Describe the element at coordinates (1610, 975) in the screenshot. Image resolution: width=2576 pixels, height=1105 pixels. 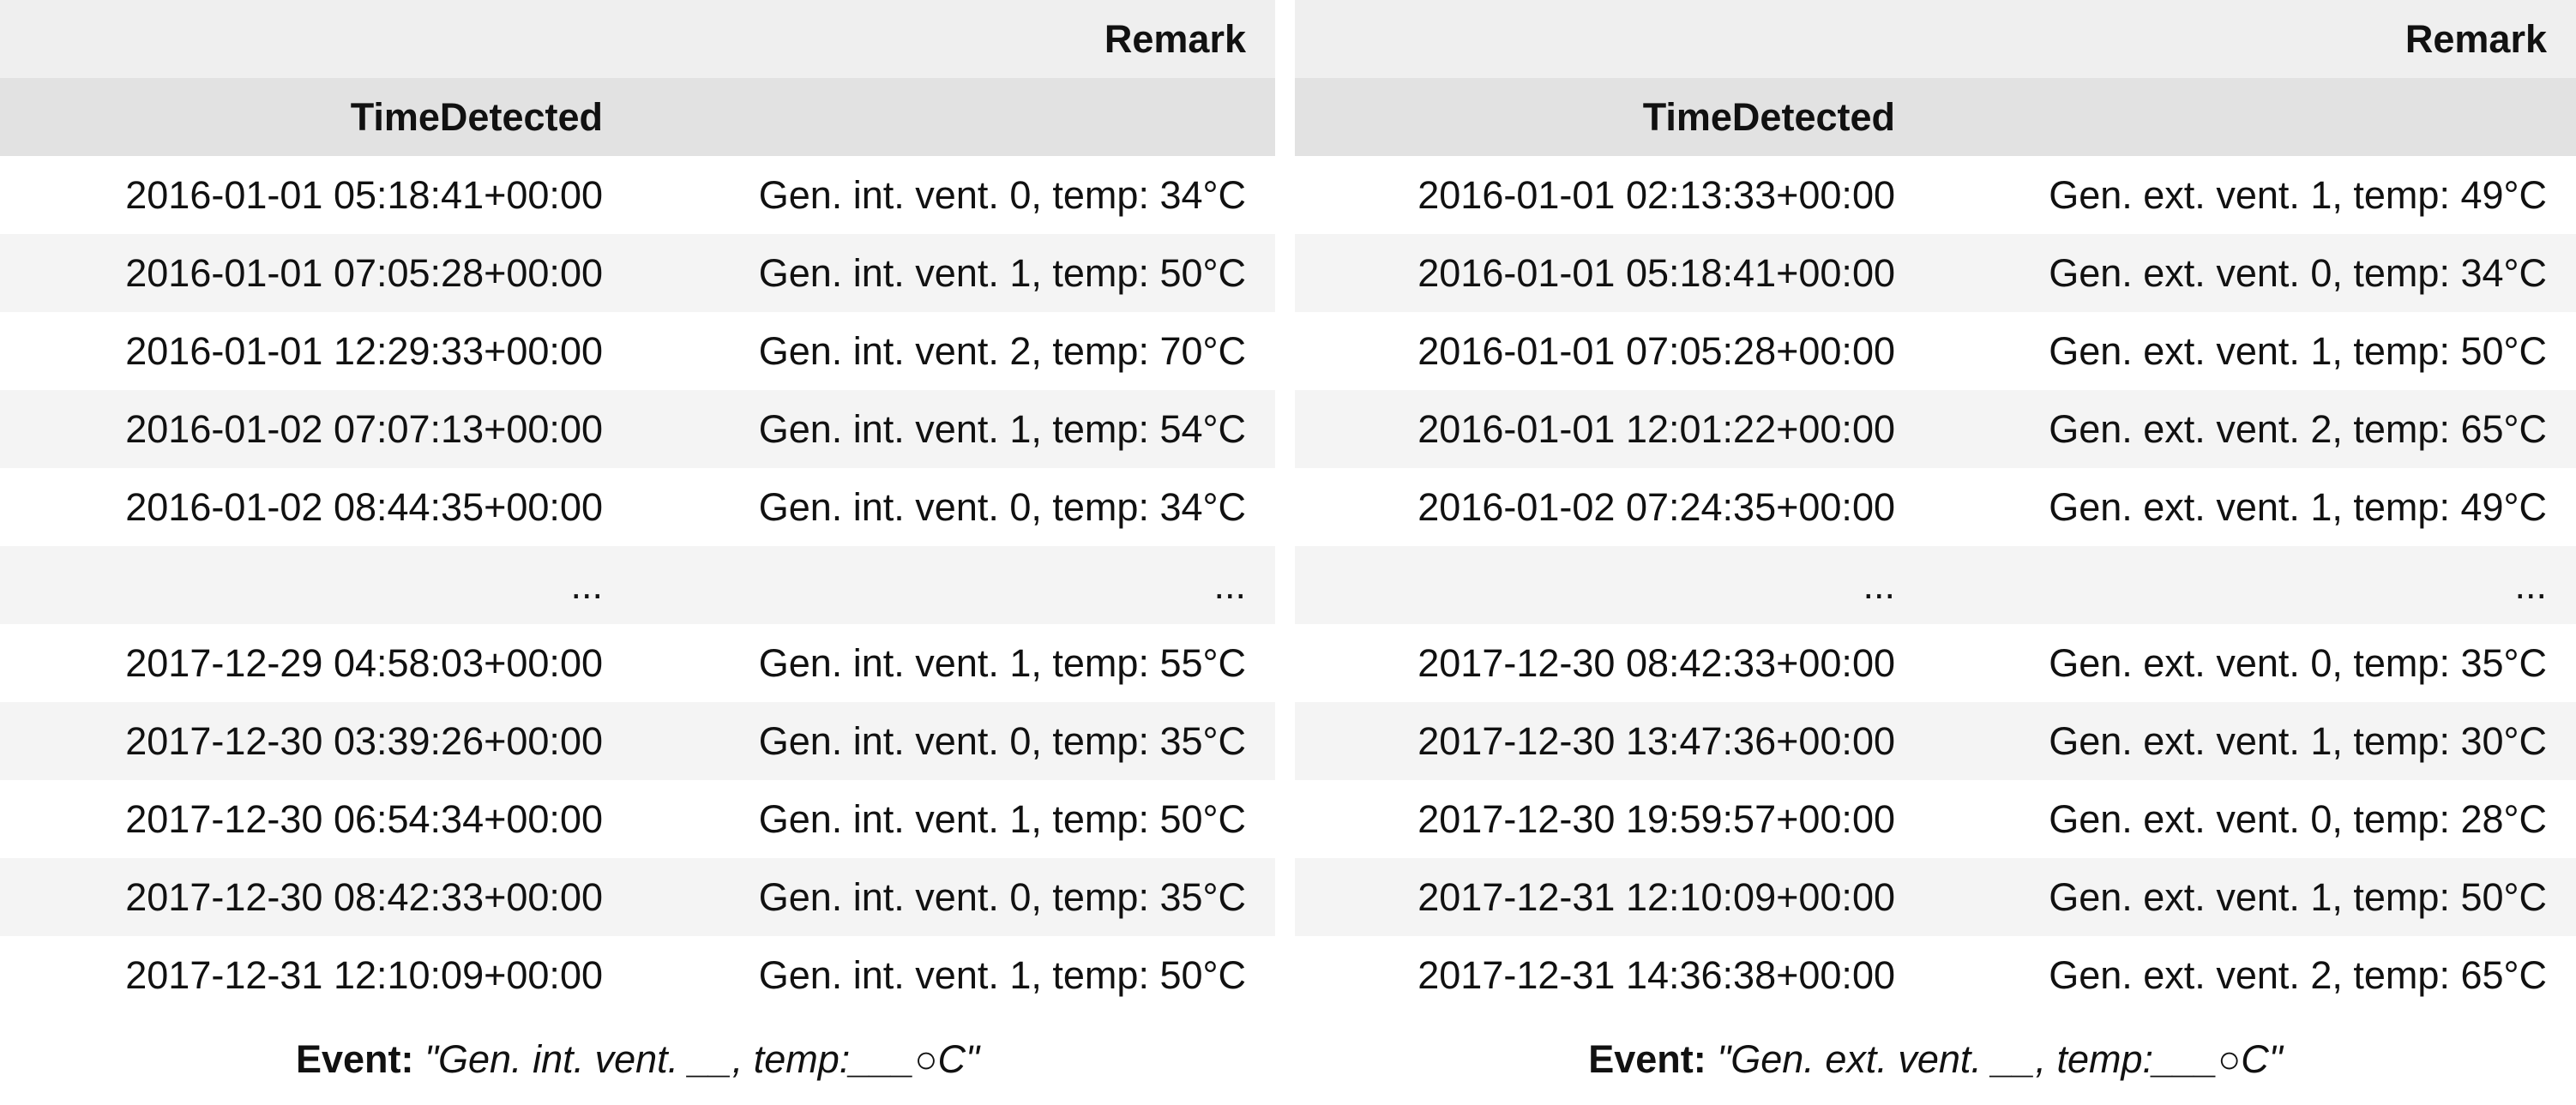
I see `time-detected-cell: 2017-12-31 14:36:38+00:00` at that location.